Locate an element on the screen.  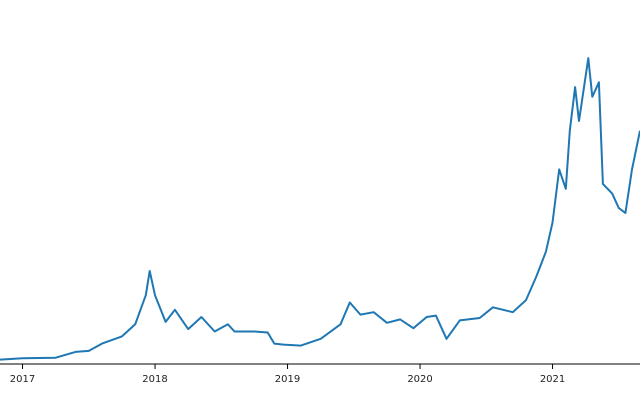
x-tick-label: 2018 is located at coordinates (154, 379).